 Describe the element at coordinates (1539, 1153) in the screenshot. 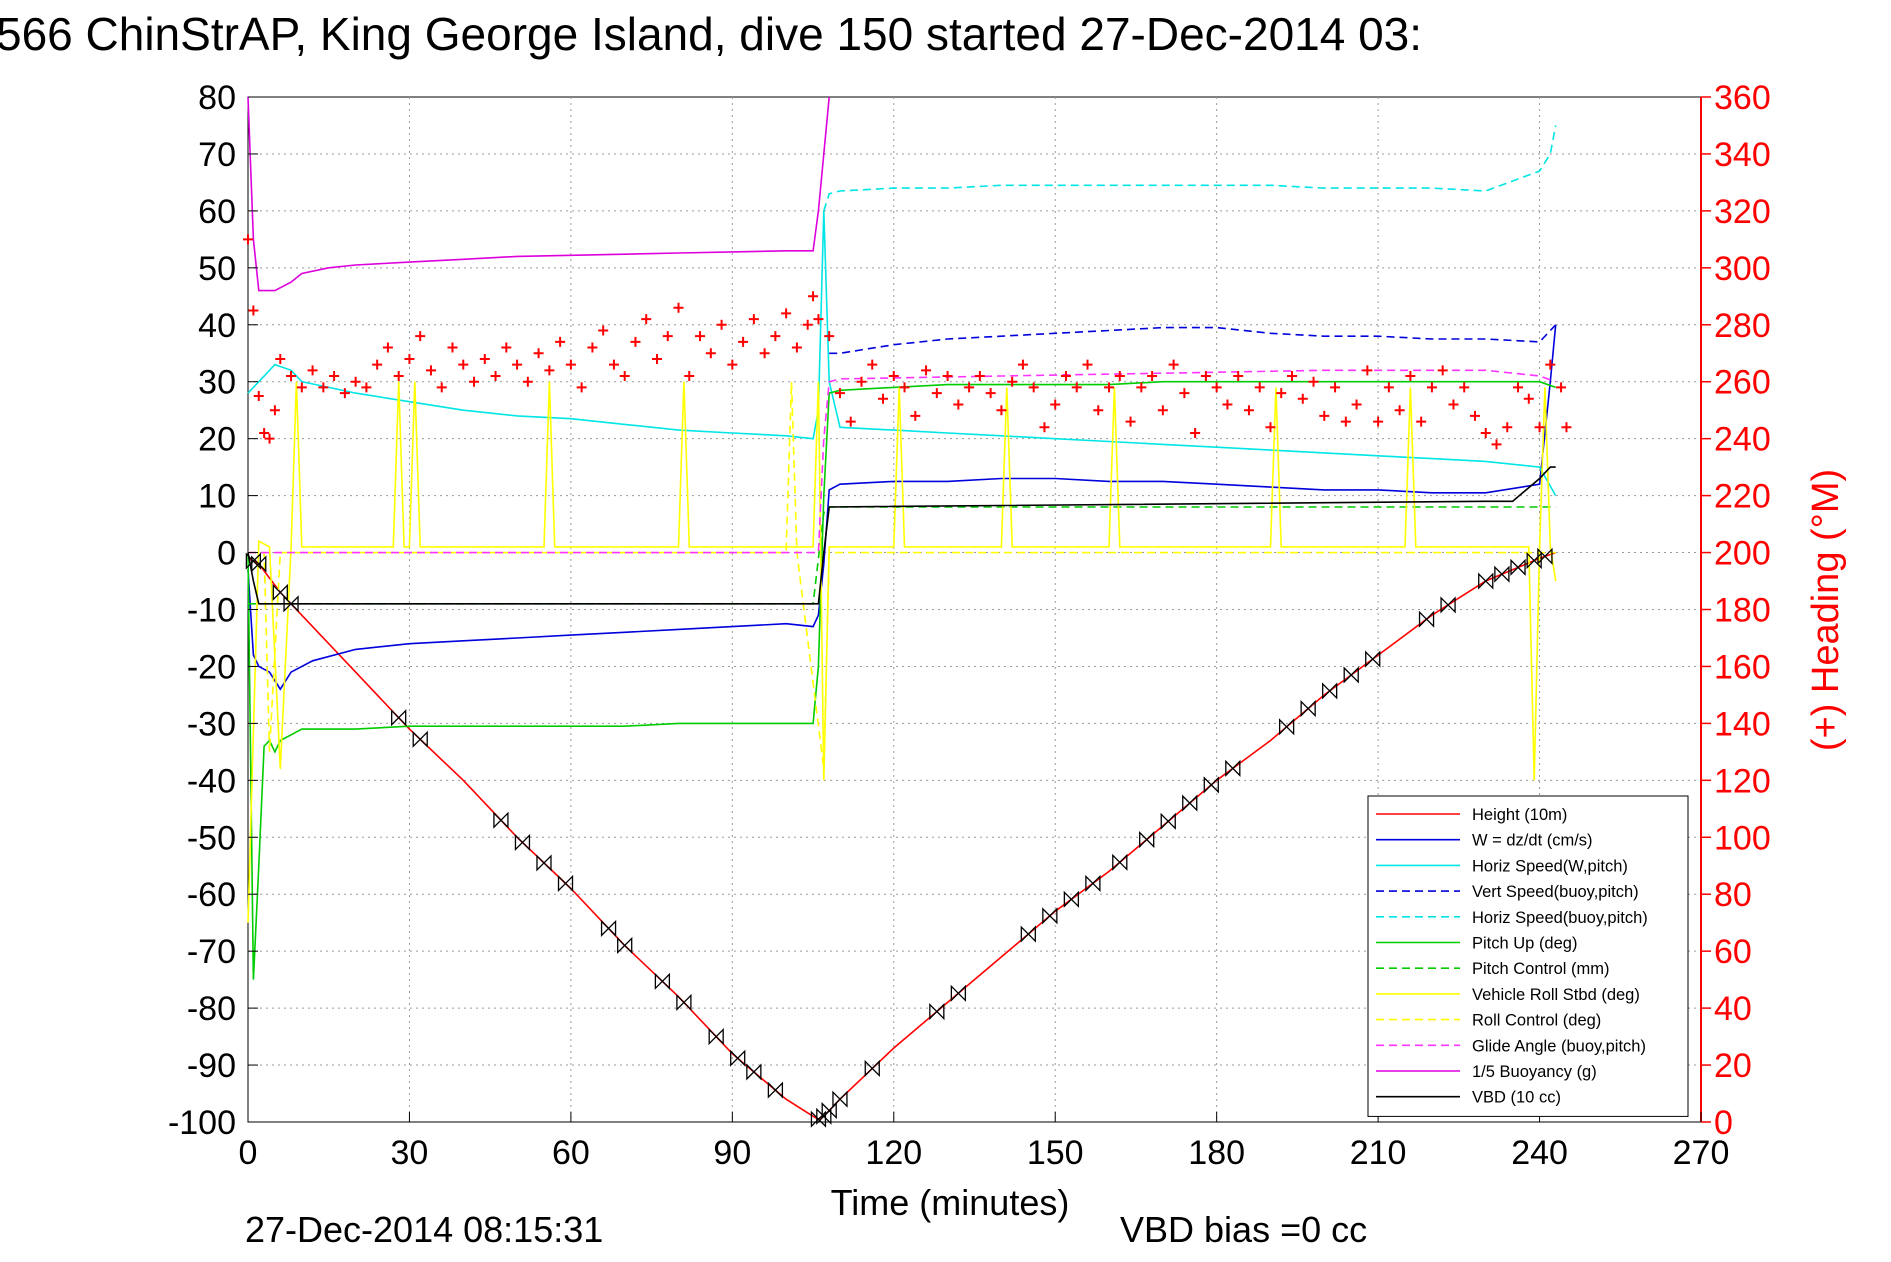

I see `x-tick-label: 240` at that location.